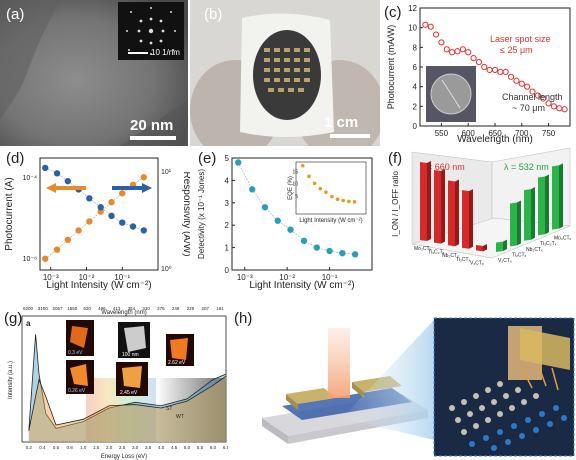 The image size is (576, 460). What do you see at coordinates (412, 28) in the screenshot?
I see `y-tick-label: 10` at bounding box center [412, 28].